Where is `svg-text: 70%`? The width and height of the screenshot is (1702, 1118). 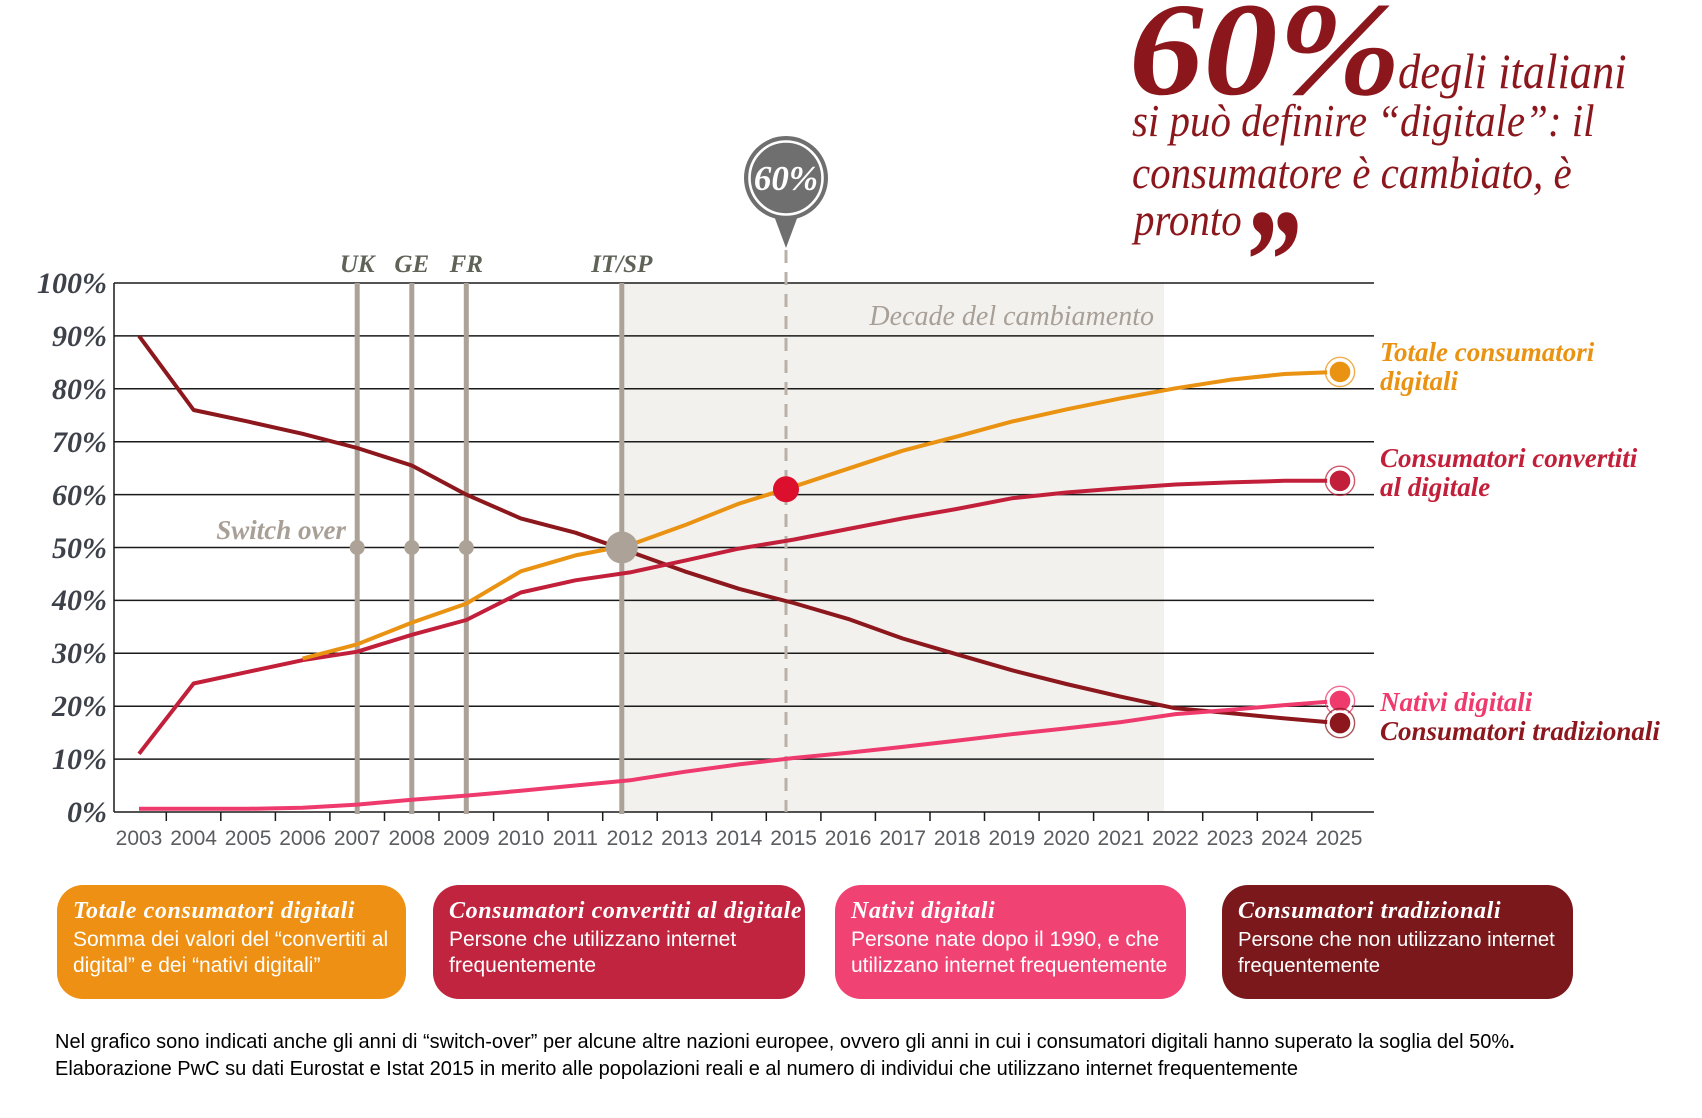 svg-text: 70% is located at coordinates (79, 442).